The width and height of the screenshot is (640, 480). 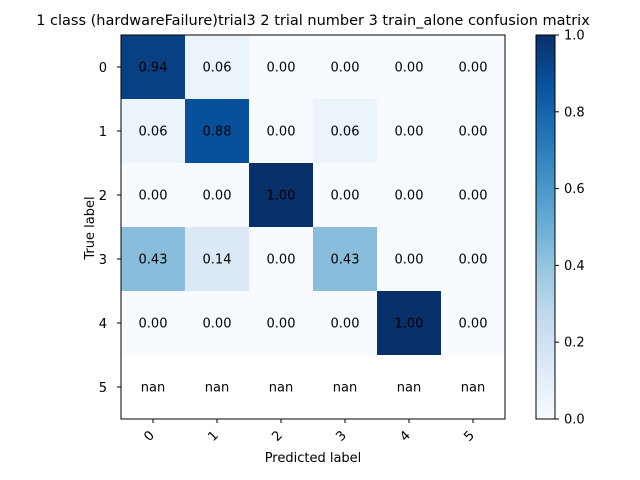 I want to click on colorbar-tick-label: 0.0, so click(x=574, y=420).